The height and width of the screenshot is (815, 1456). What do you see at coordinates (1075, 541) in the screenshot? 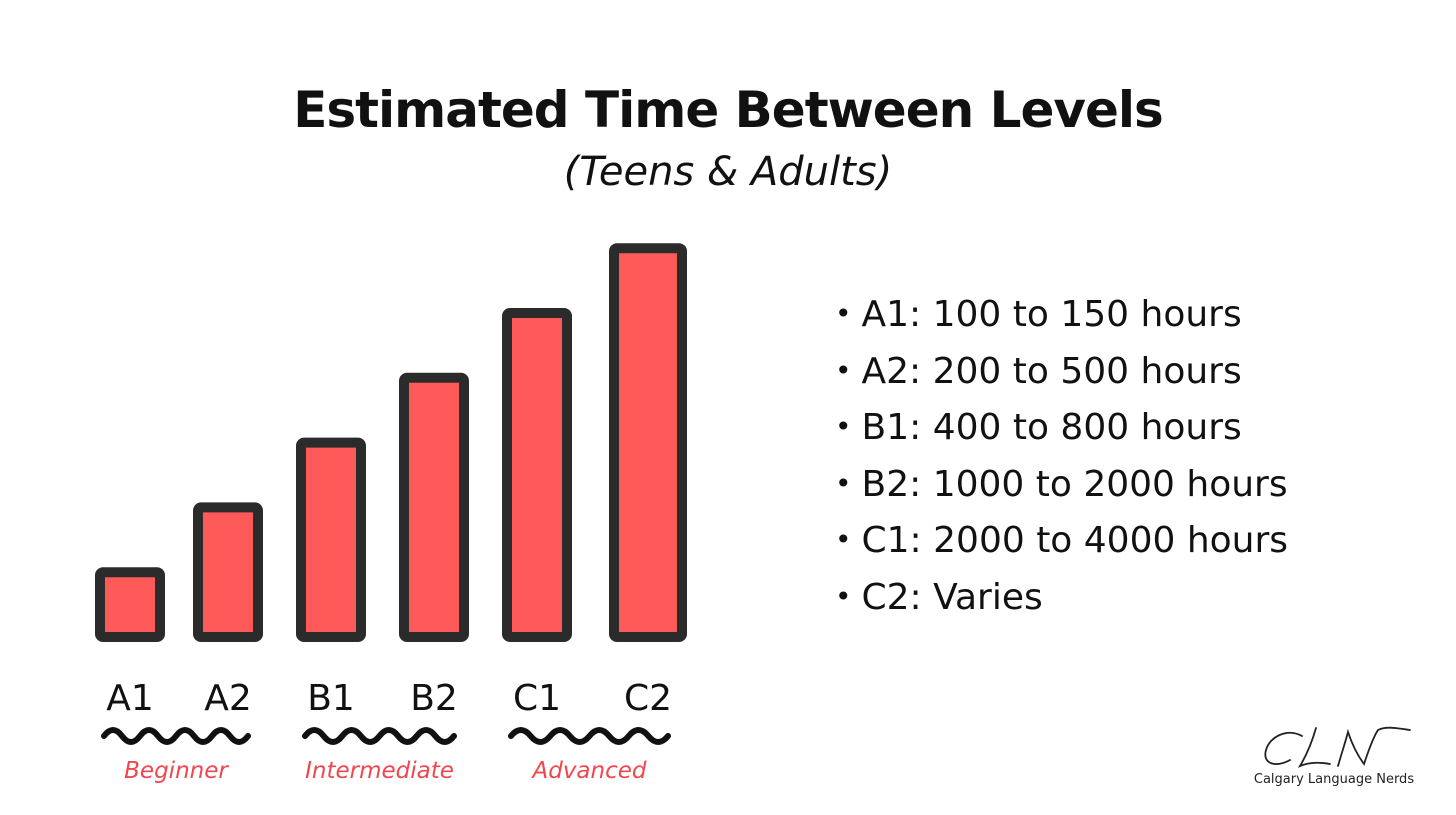
I see `level-hours-text: C1: 2000 to 4000 hours` at bounding box center [1075, 541].